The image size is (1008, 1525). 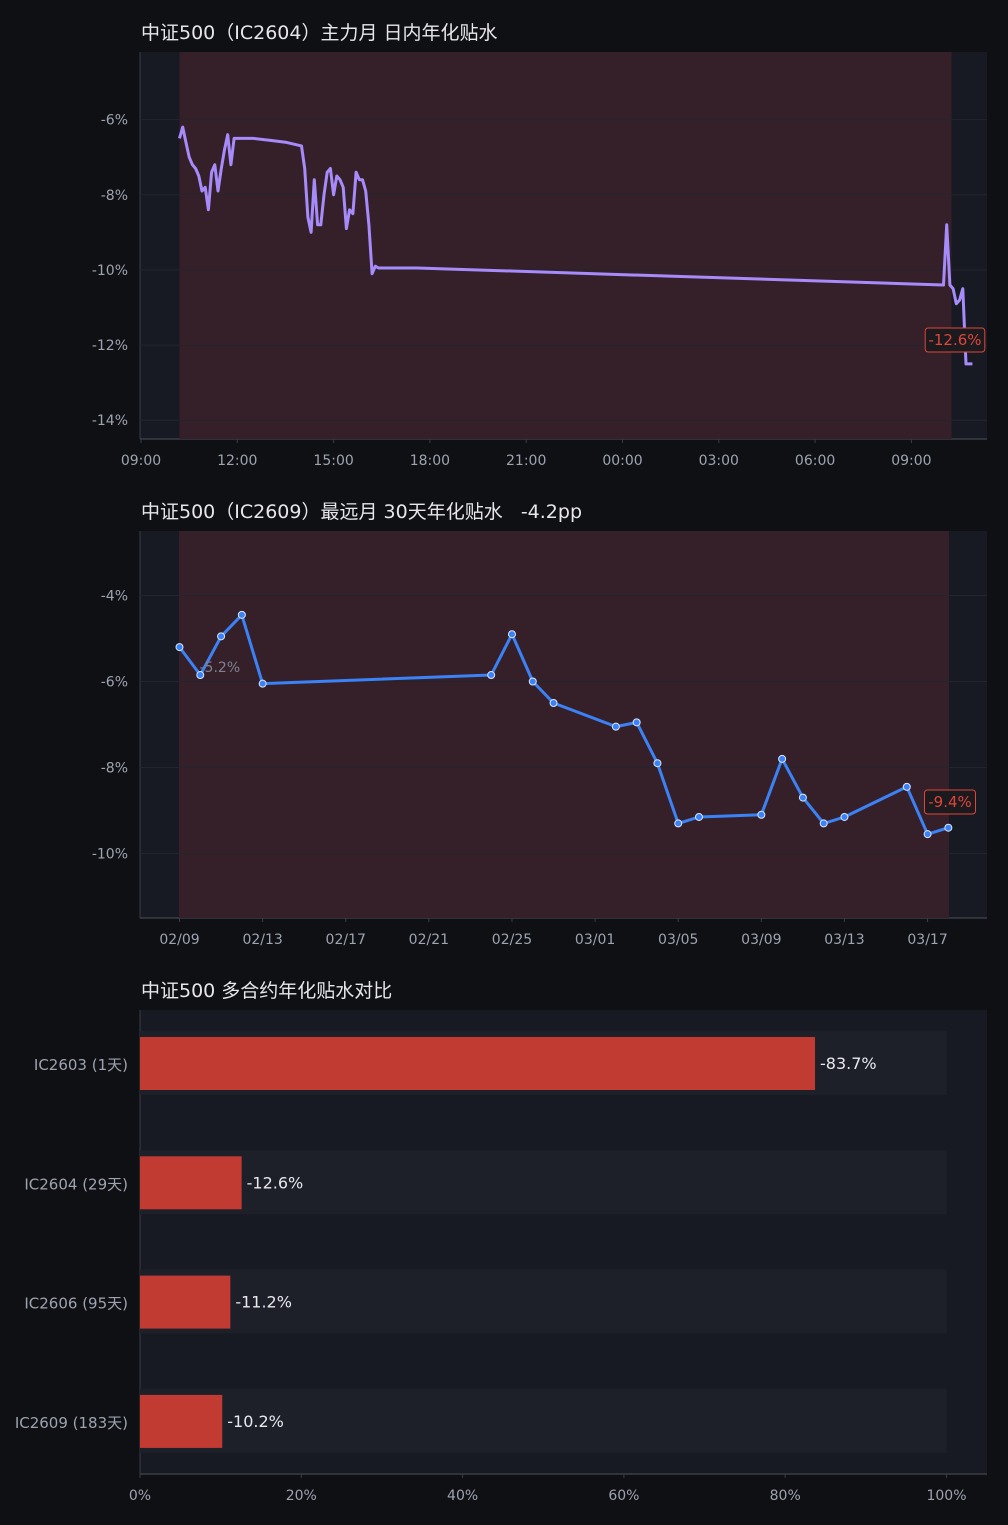 I want to click on chart2-last-value-badge-box, so click(x=950, y=802).